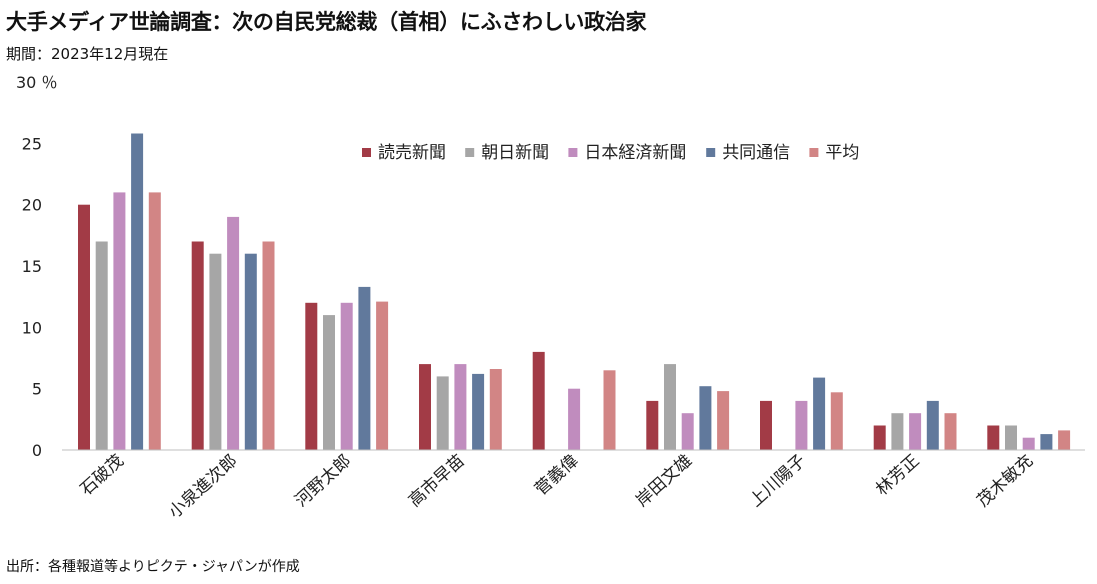 Image resolution: width=1097 pixels, height=584 pixels. I want to click on legend-label: 読売新聞, so click(412, 153).